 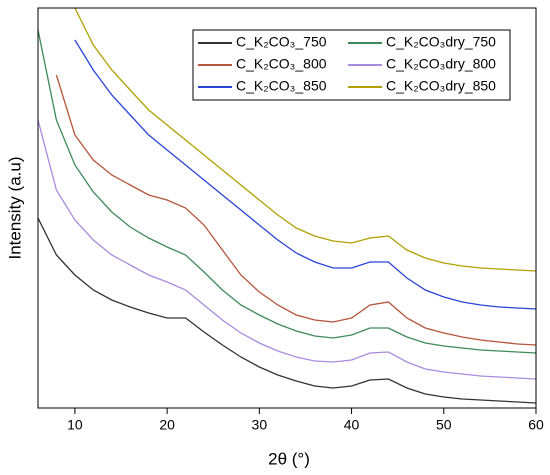 I want to click on legend-label: C_K₂CO₃dry_850, so click(x=441, y=86).